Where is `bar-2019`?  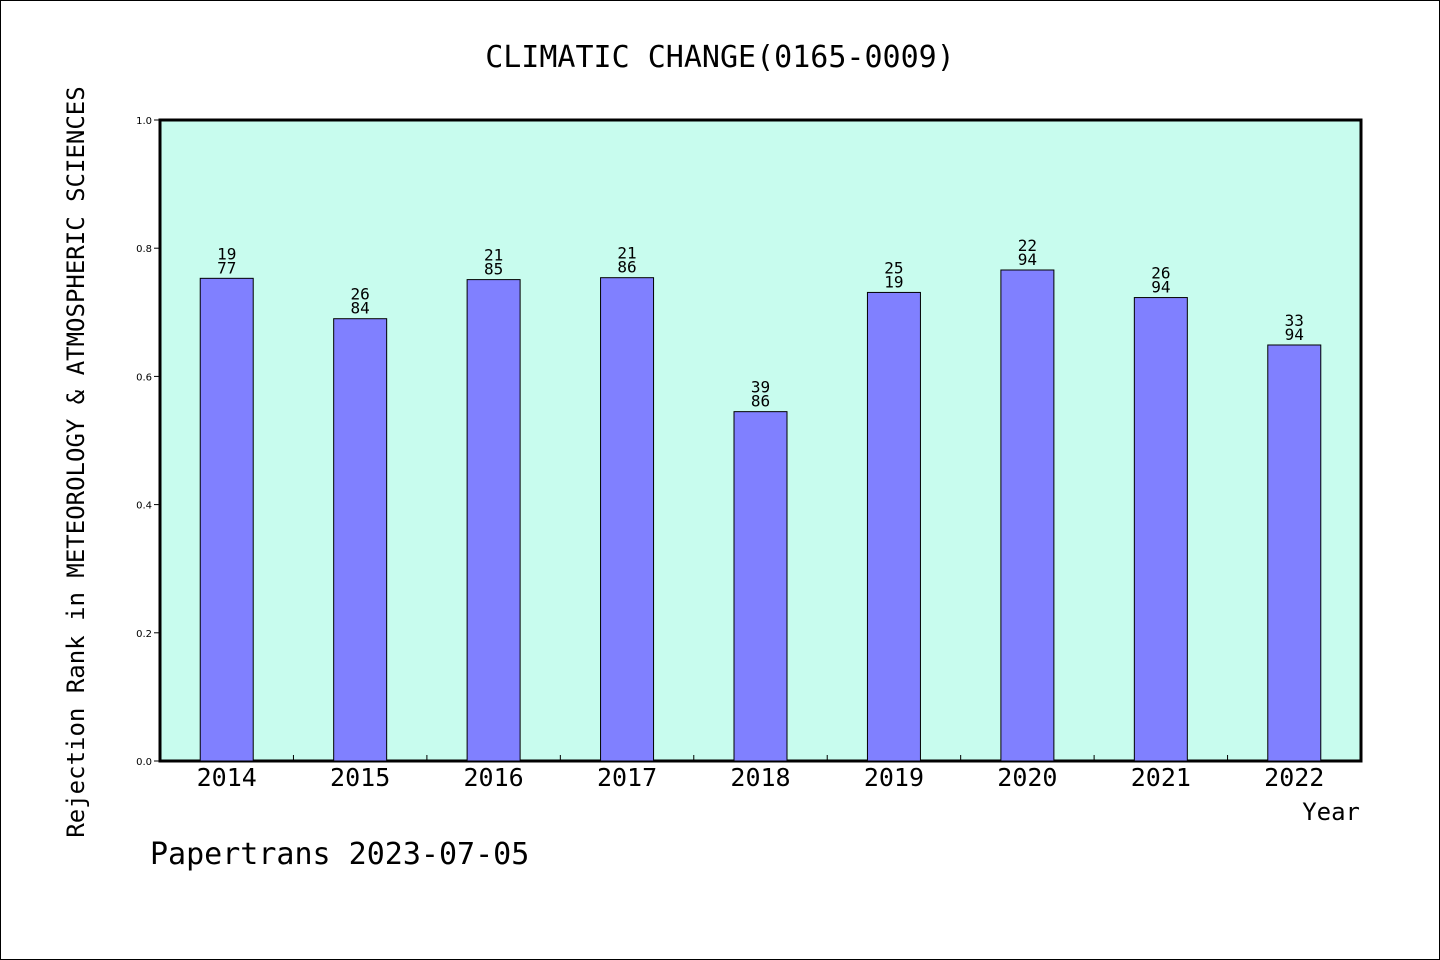
bar-2019 is located at coordinates (893, 526).